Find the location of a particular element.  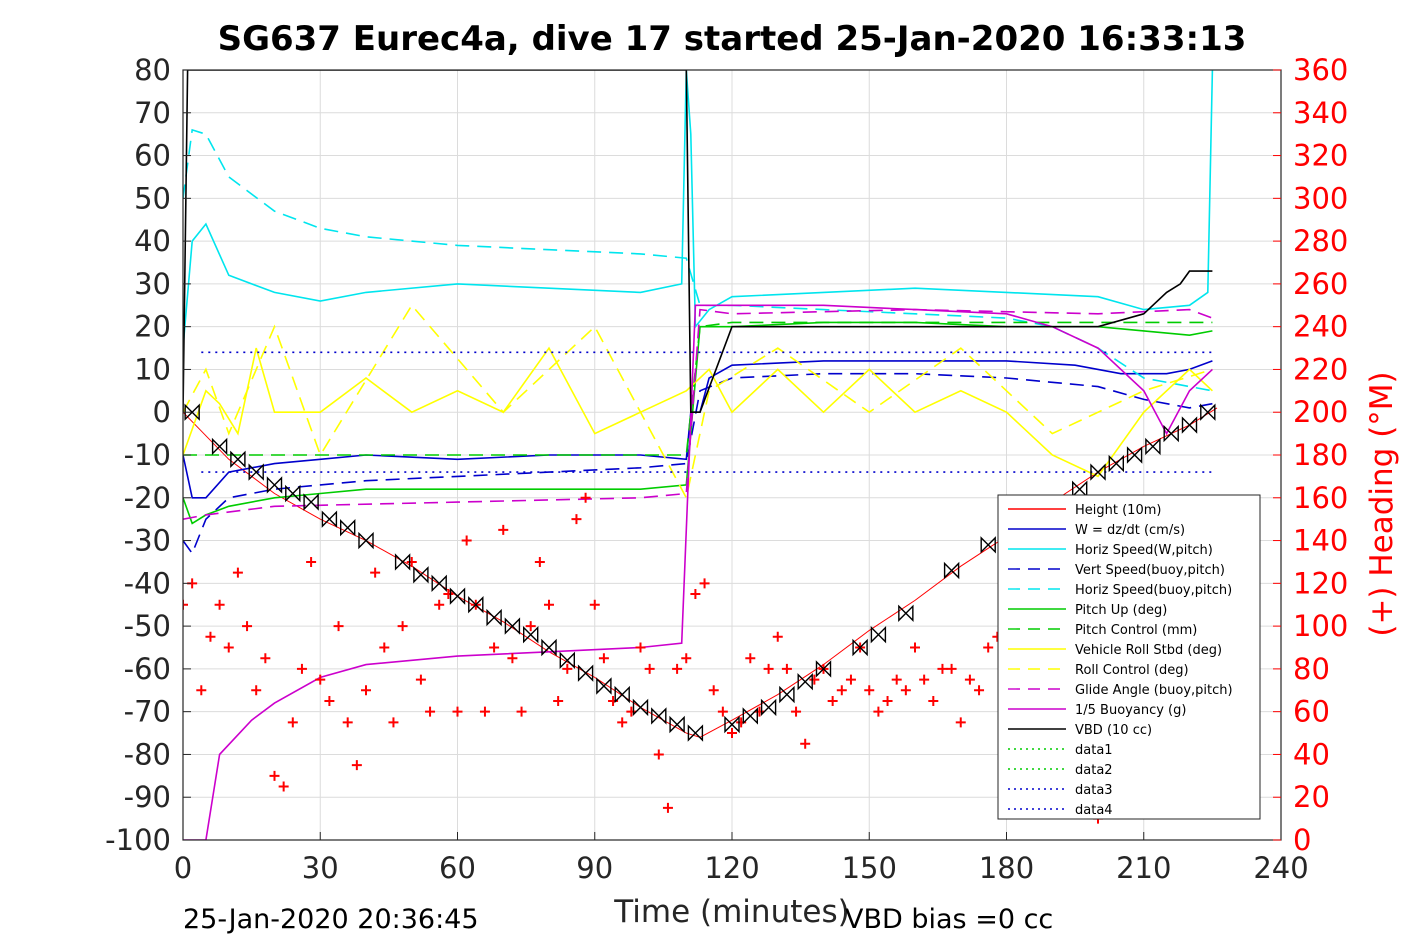

legend-label: data4 is located at coordinates (1094, 810).